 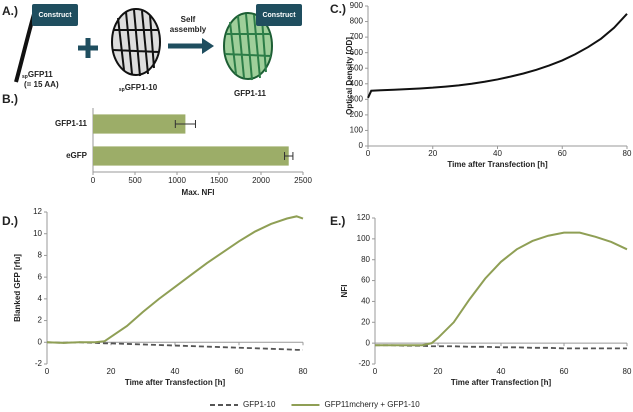 What do you see at coordinates (40, 276) in the screenshot?
I see `y-tick-label: 6` at bounding box center [40, 276].